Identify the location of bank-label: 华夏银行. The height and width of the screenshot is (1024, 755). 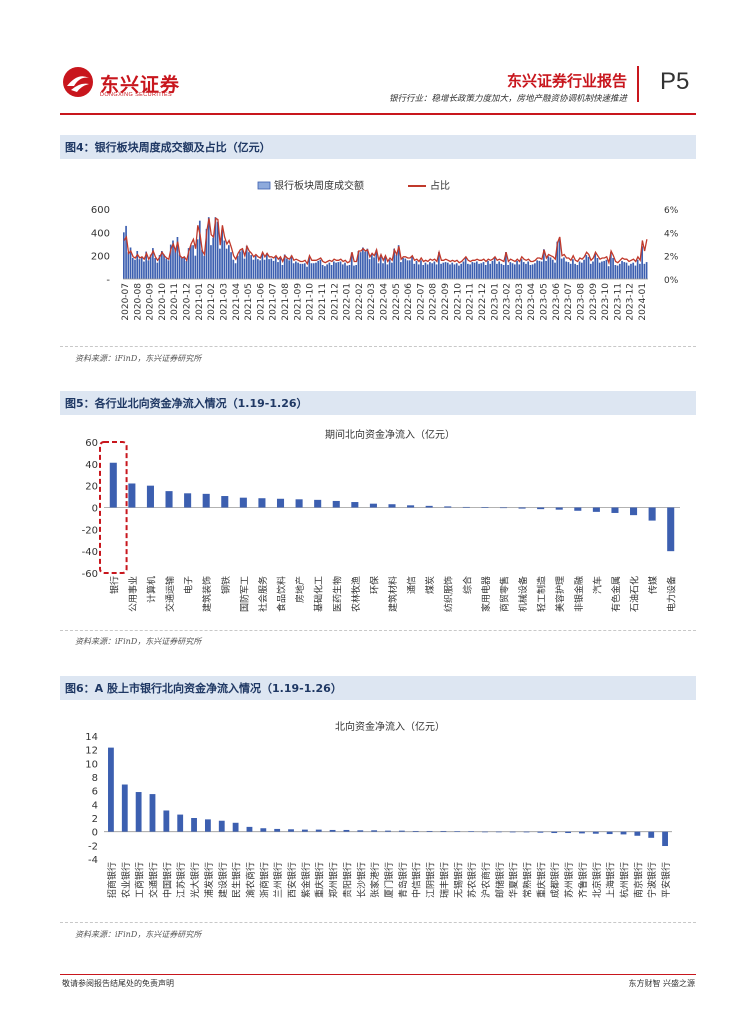
(514, 880).